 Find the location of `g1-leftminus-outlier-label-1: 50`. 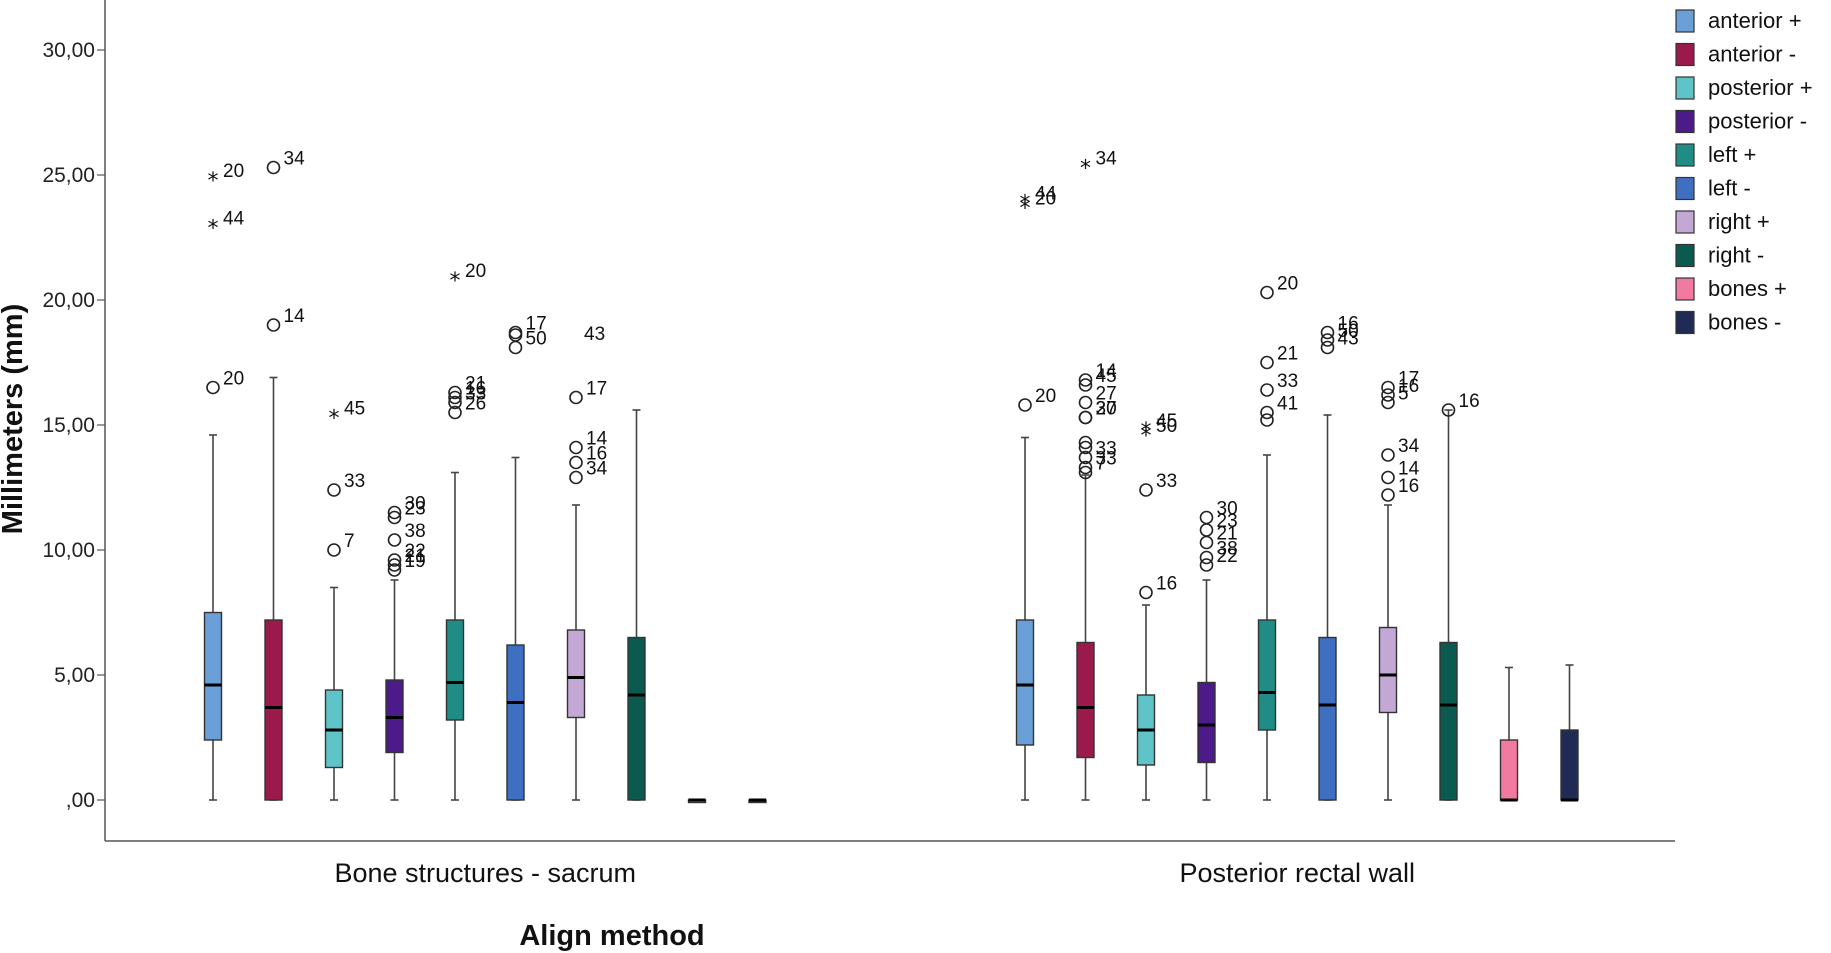

g1-leftminus-outlier-label-1: 50 is located at coordinates (1348, 331).